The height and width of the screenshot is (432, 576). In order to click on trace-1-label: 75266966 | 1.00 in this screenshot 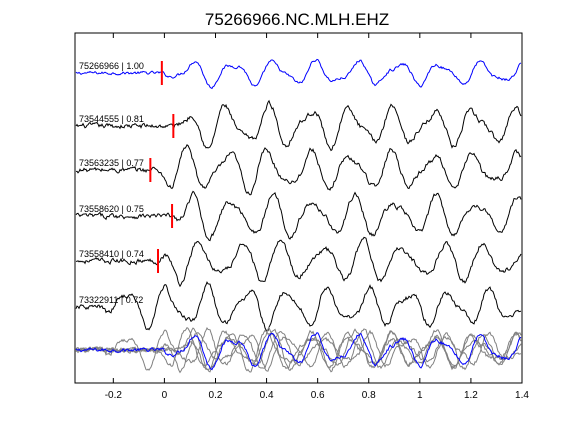, I will do `click(111, 66)`.